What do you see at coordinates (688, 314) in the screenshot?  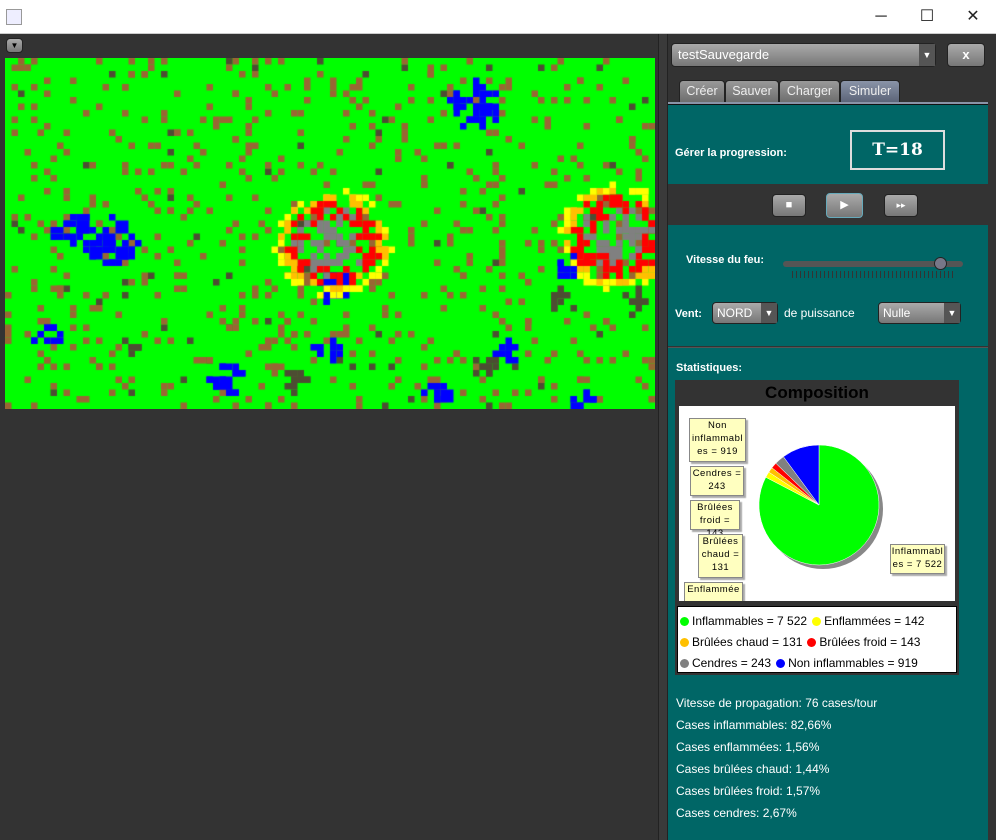 I see `wind-label: Vent:` at bounding box center [688, 314].